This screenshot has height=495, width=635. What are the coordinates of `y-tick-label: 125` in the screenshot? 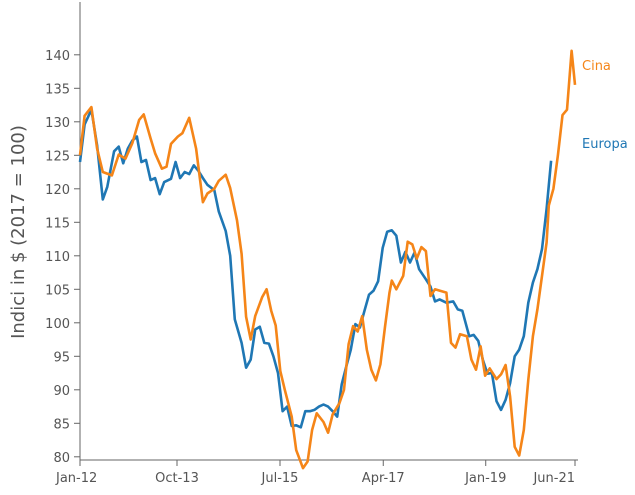 It's located at (57, 156).